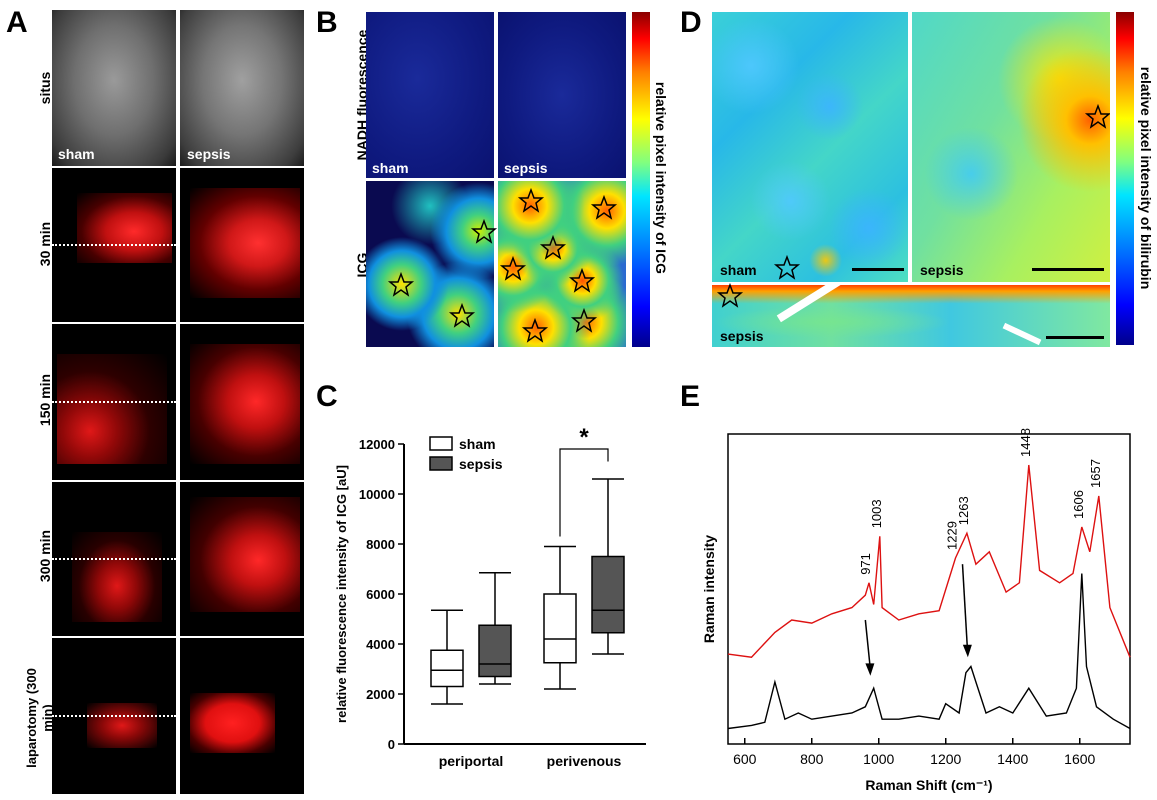 Image resolution: width=1157 pixels, height=800 pixels. Describe the element at coordinates (963, 510) in the screenshot. I see `peak-label: 1263` at that location.